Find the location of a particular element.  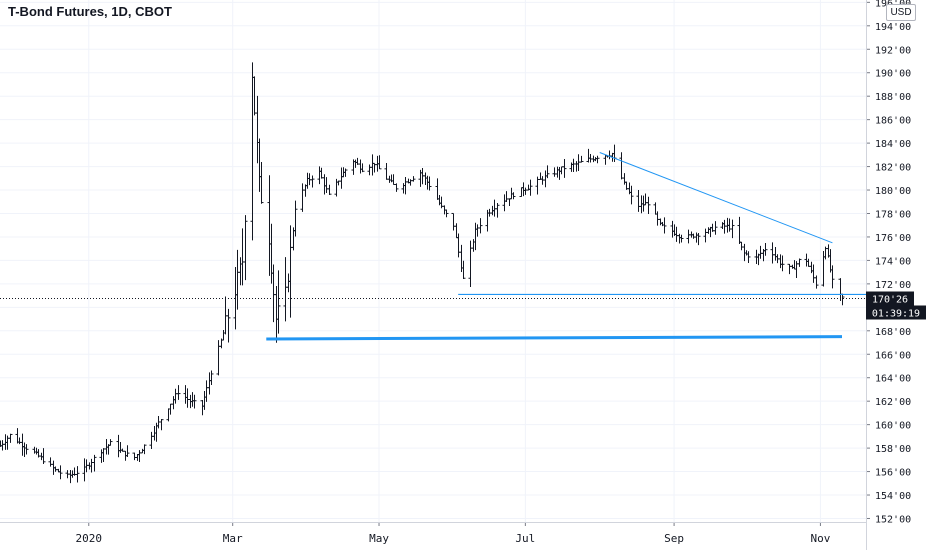

support-line is located at coordinates (554, 338).